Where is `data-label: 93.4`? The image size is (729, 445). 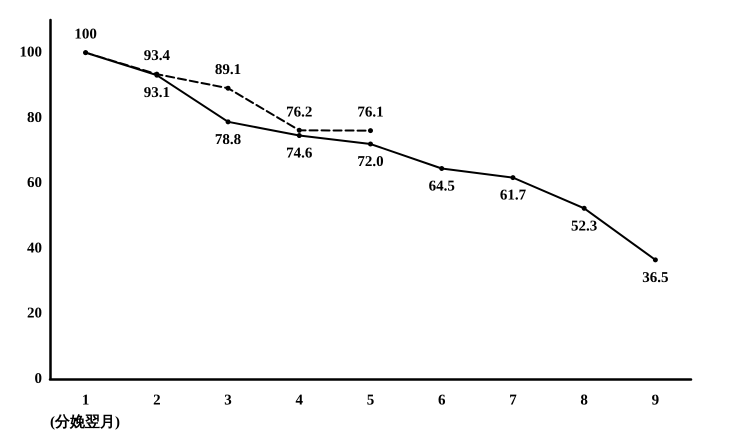 data-label: 93.4 is located at coordinates (157, 56).